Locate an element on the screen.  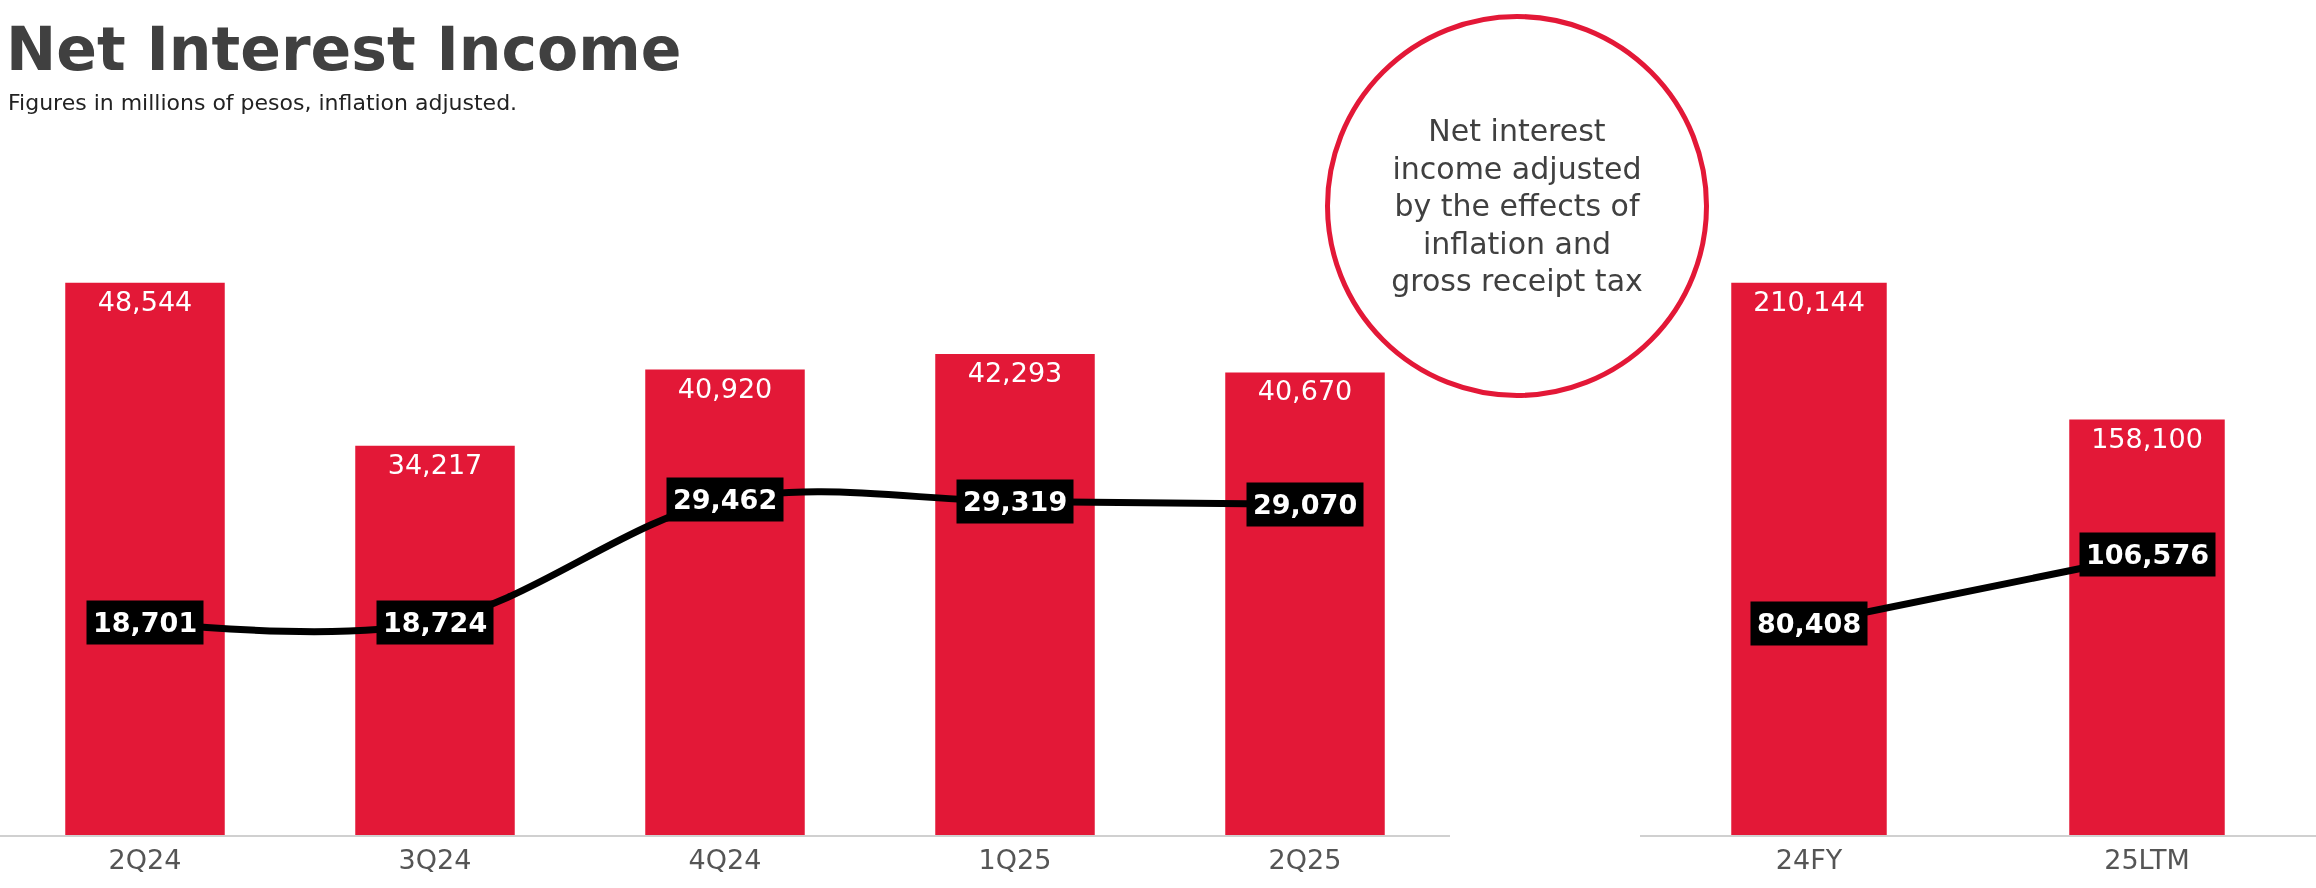
data-label: 29,319 is located at coordinates (1015, 501).